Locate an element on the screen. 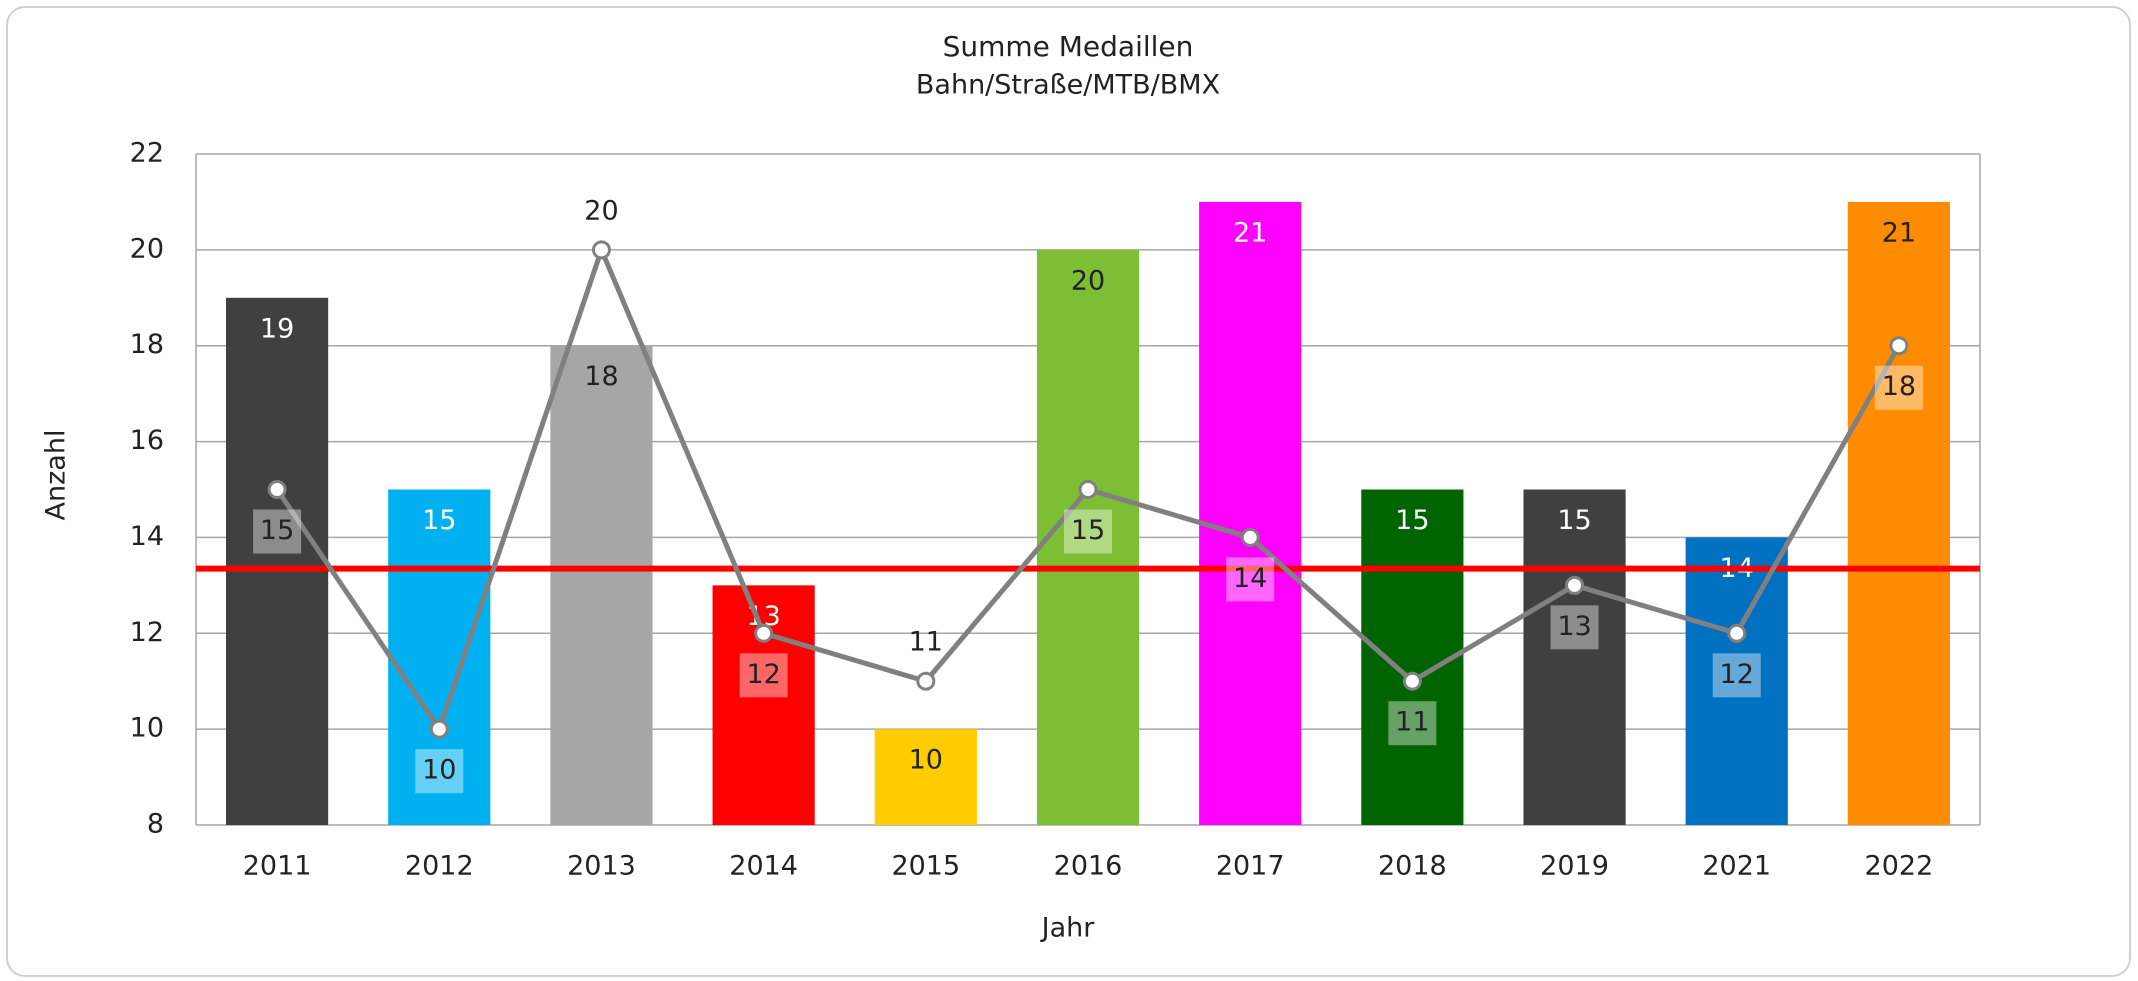 Image resolution: width=2138 pixels, height=981 pixels. line-value-label: 10 is located at coordinates (439, 770).